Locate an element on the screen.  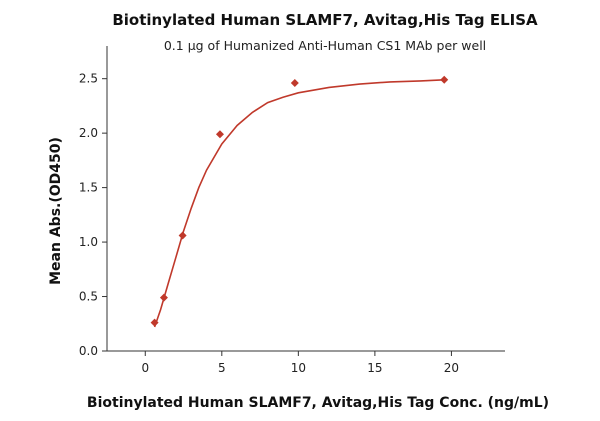
x-tick-label: 20 is located at coordinates (451, 368).